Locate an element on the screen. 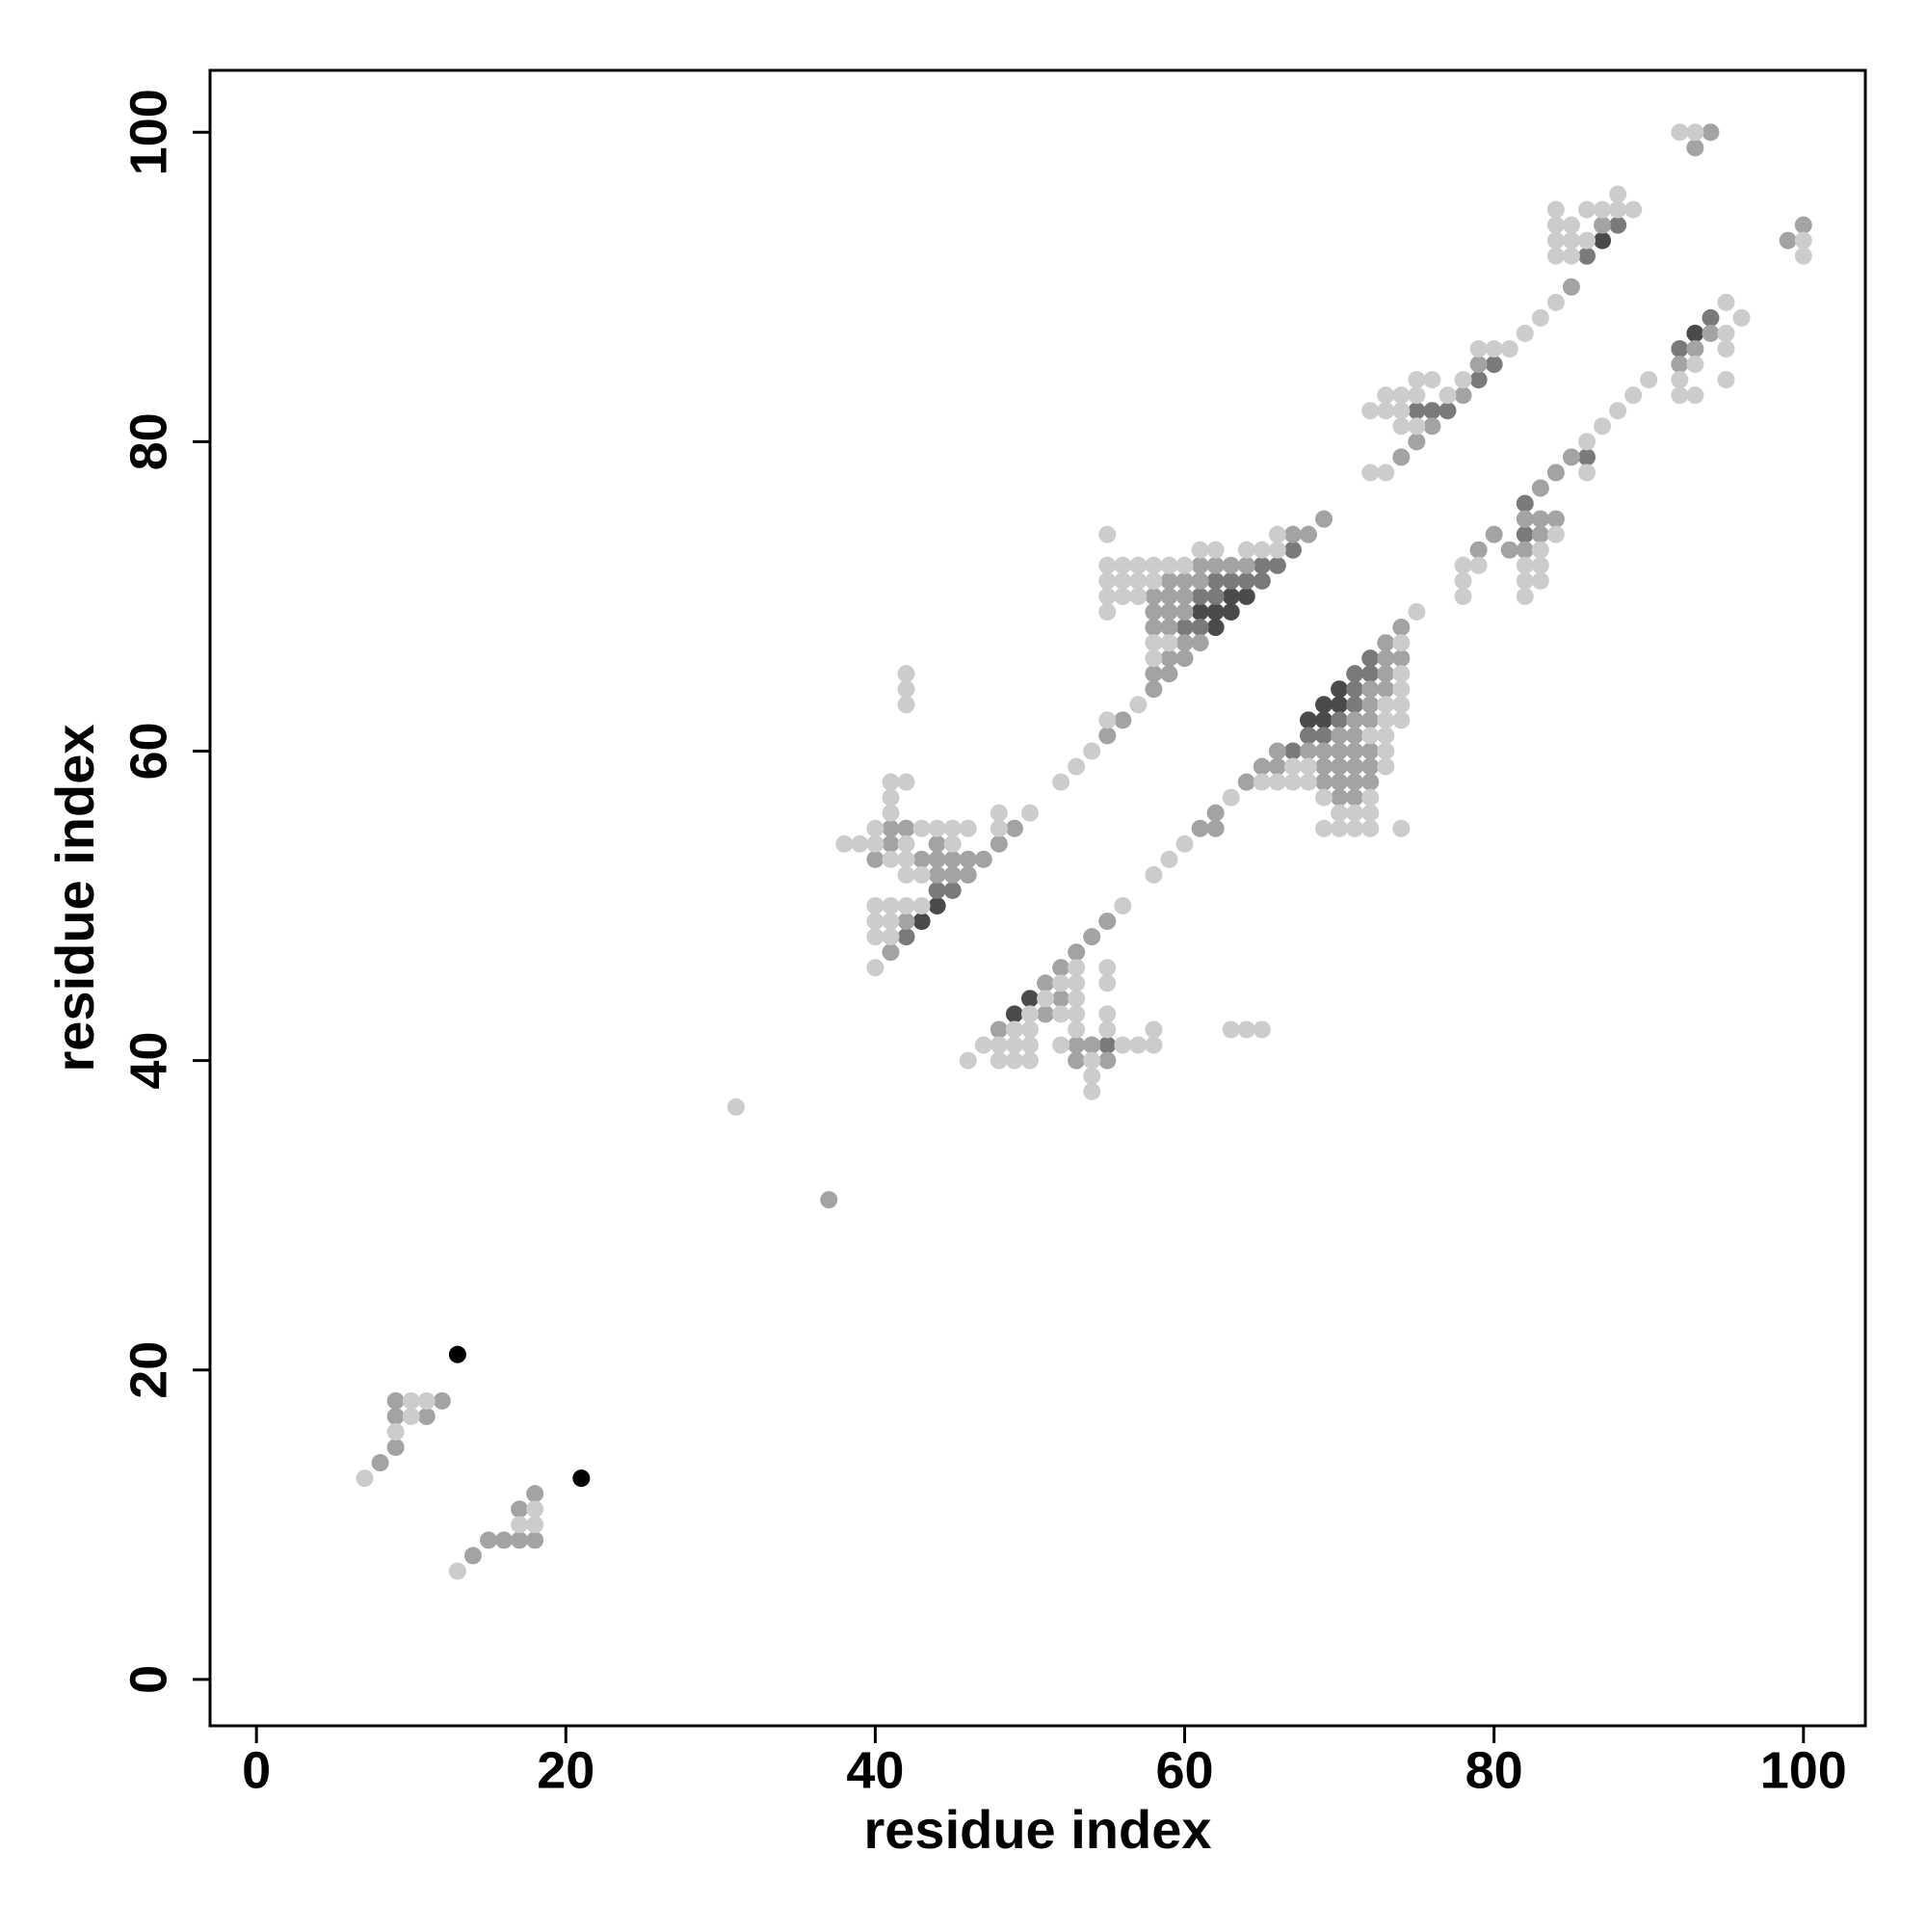  x-tick-label: 0 is located at coordinates (256, 1770).